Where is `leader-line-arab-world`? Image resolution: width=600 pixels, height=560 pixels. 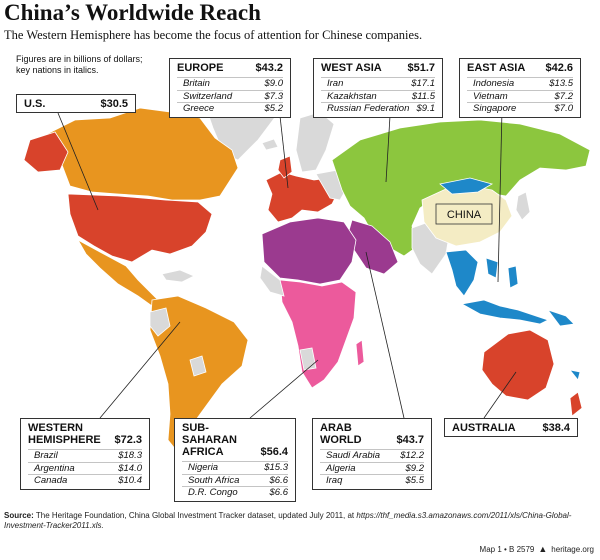
leader-line-arab-world is located at coordinates (385, 335).